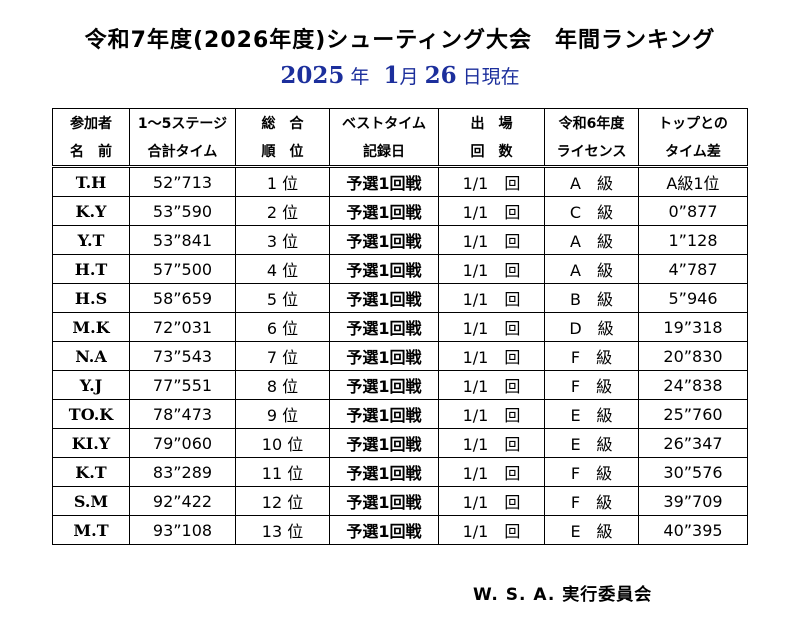  I want to click on cell-overall-rank: 4 位, so click(282, 269).